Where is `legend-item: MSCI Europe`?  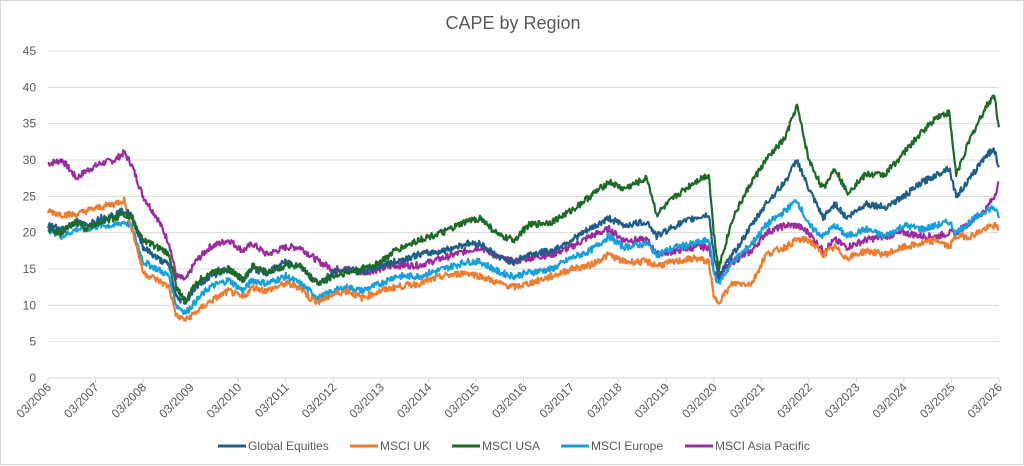 legend-item: MSCI Europe is located at coordinates (612, 446).